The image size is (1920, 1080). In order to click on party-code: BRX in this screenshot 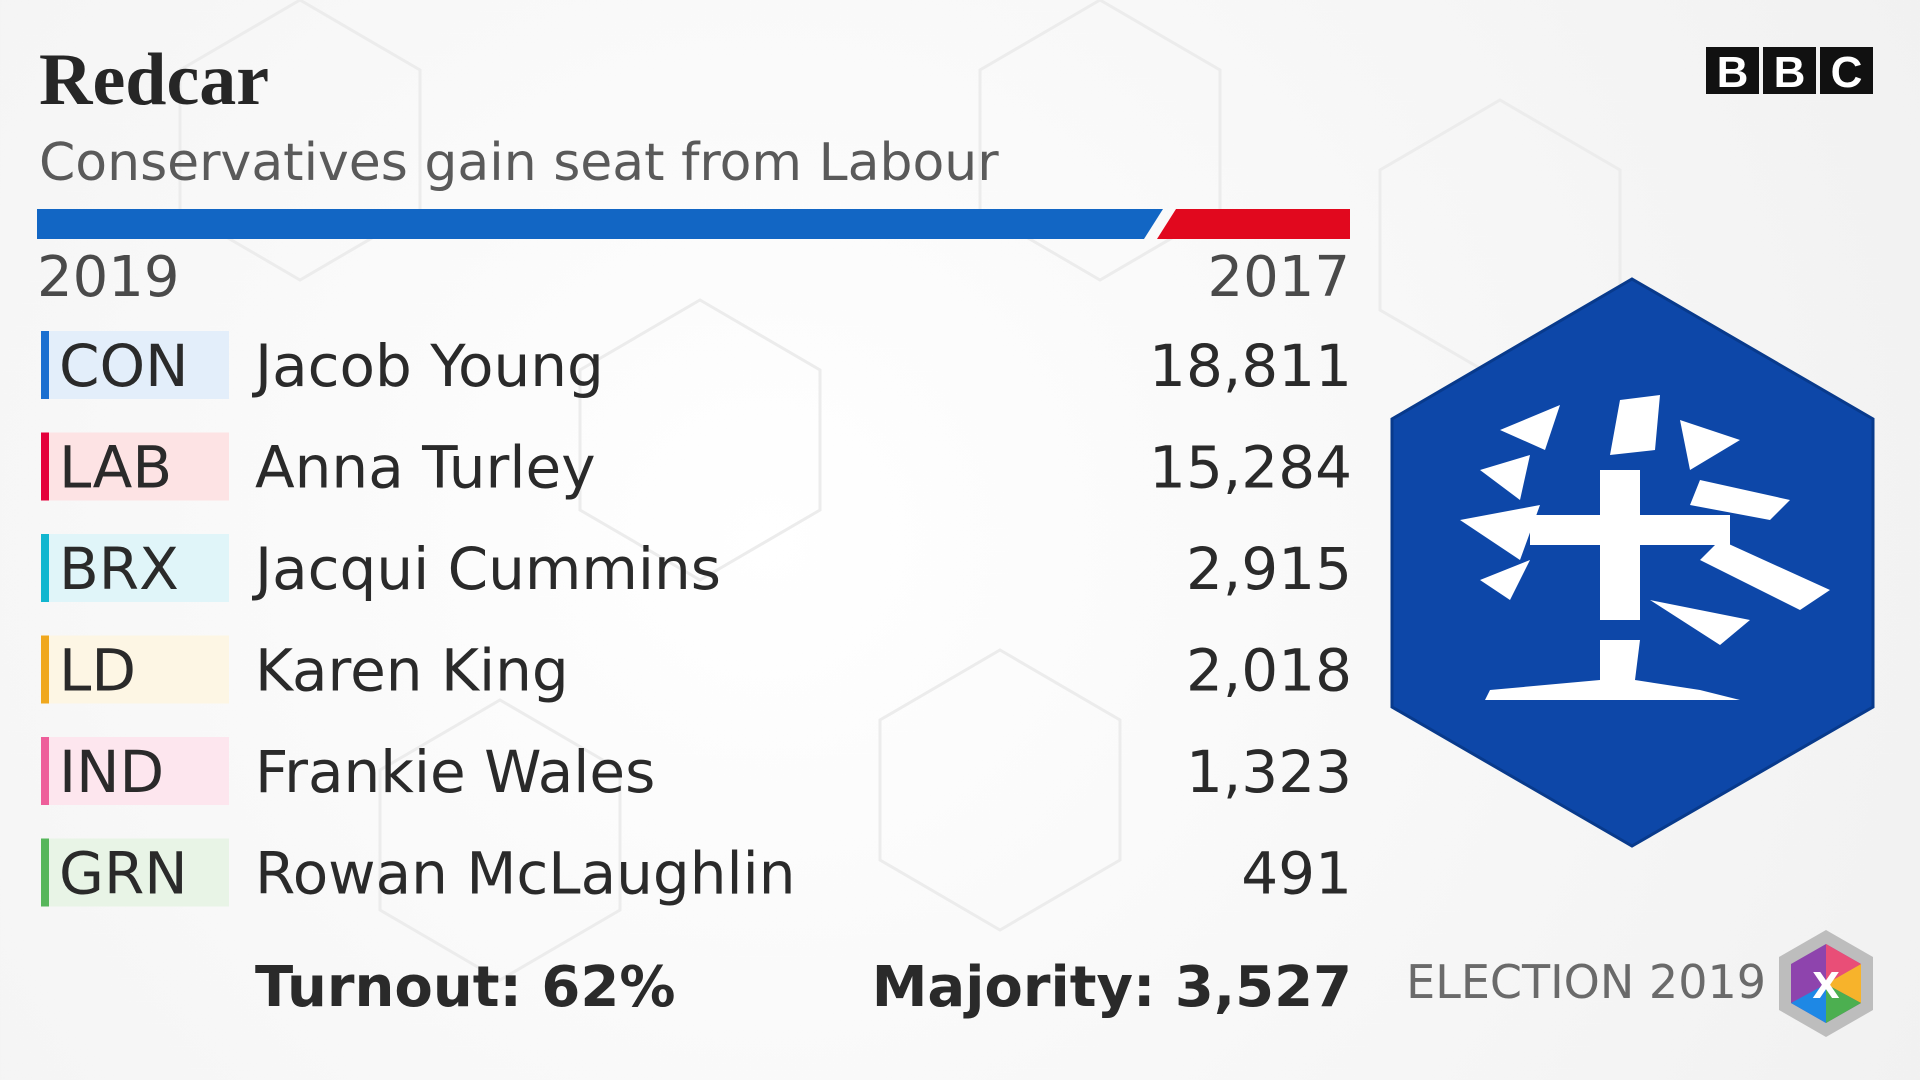, I will do `click(119, 569)`.